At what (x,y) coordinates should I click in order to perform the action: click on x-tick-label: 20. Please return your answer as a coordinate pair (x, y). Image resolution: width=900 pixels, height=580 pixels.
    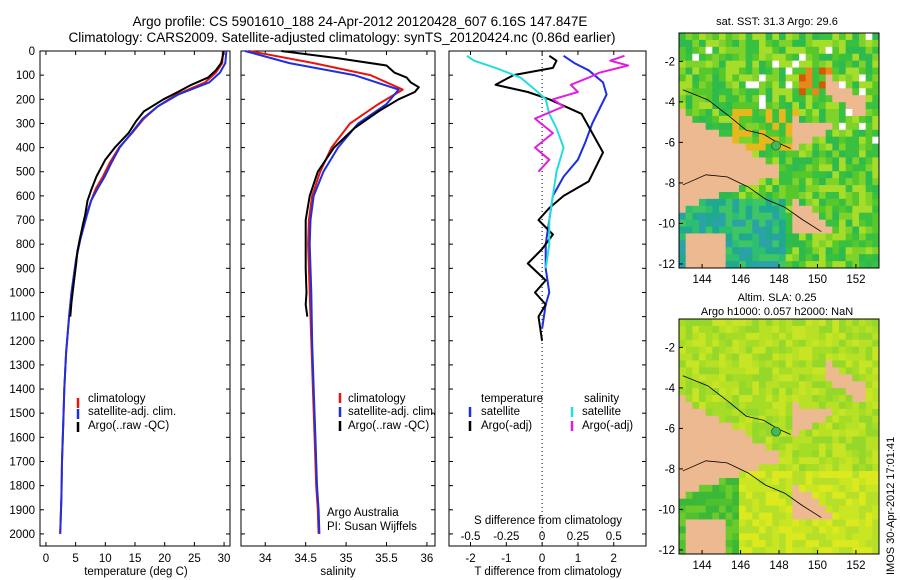
    Looking at the image, I should click on (164, 559).